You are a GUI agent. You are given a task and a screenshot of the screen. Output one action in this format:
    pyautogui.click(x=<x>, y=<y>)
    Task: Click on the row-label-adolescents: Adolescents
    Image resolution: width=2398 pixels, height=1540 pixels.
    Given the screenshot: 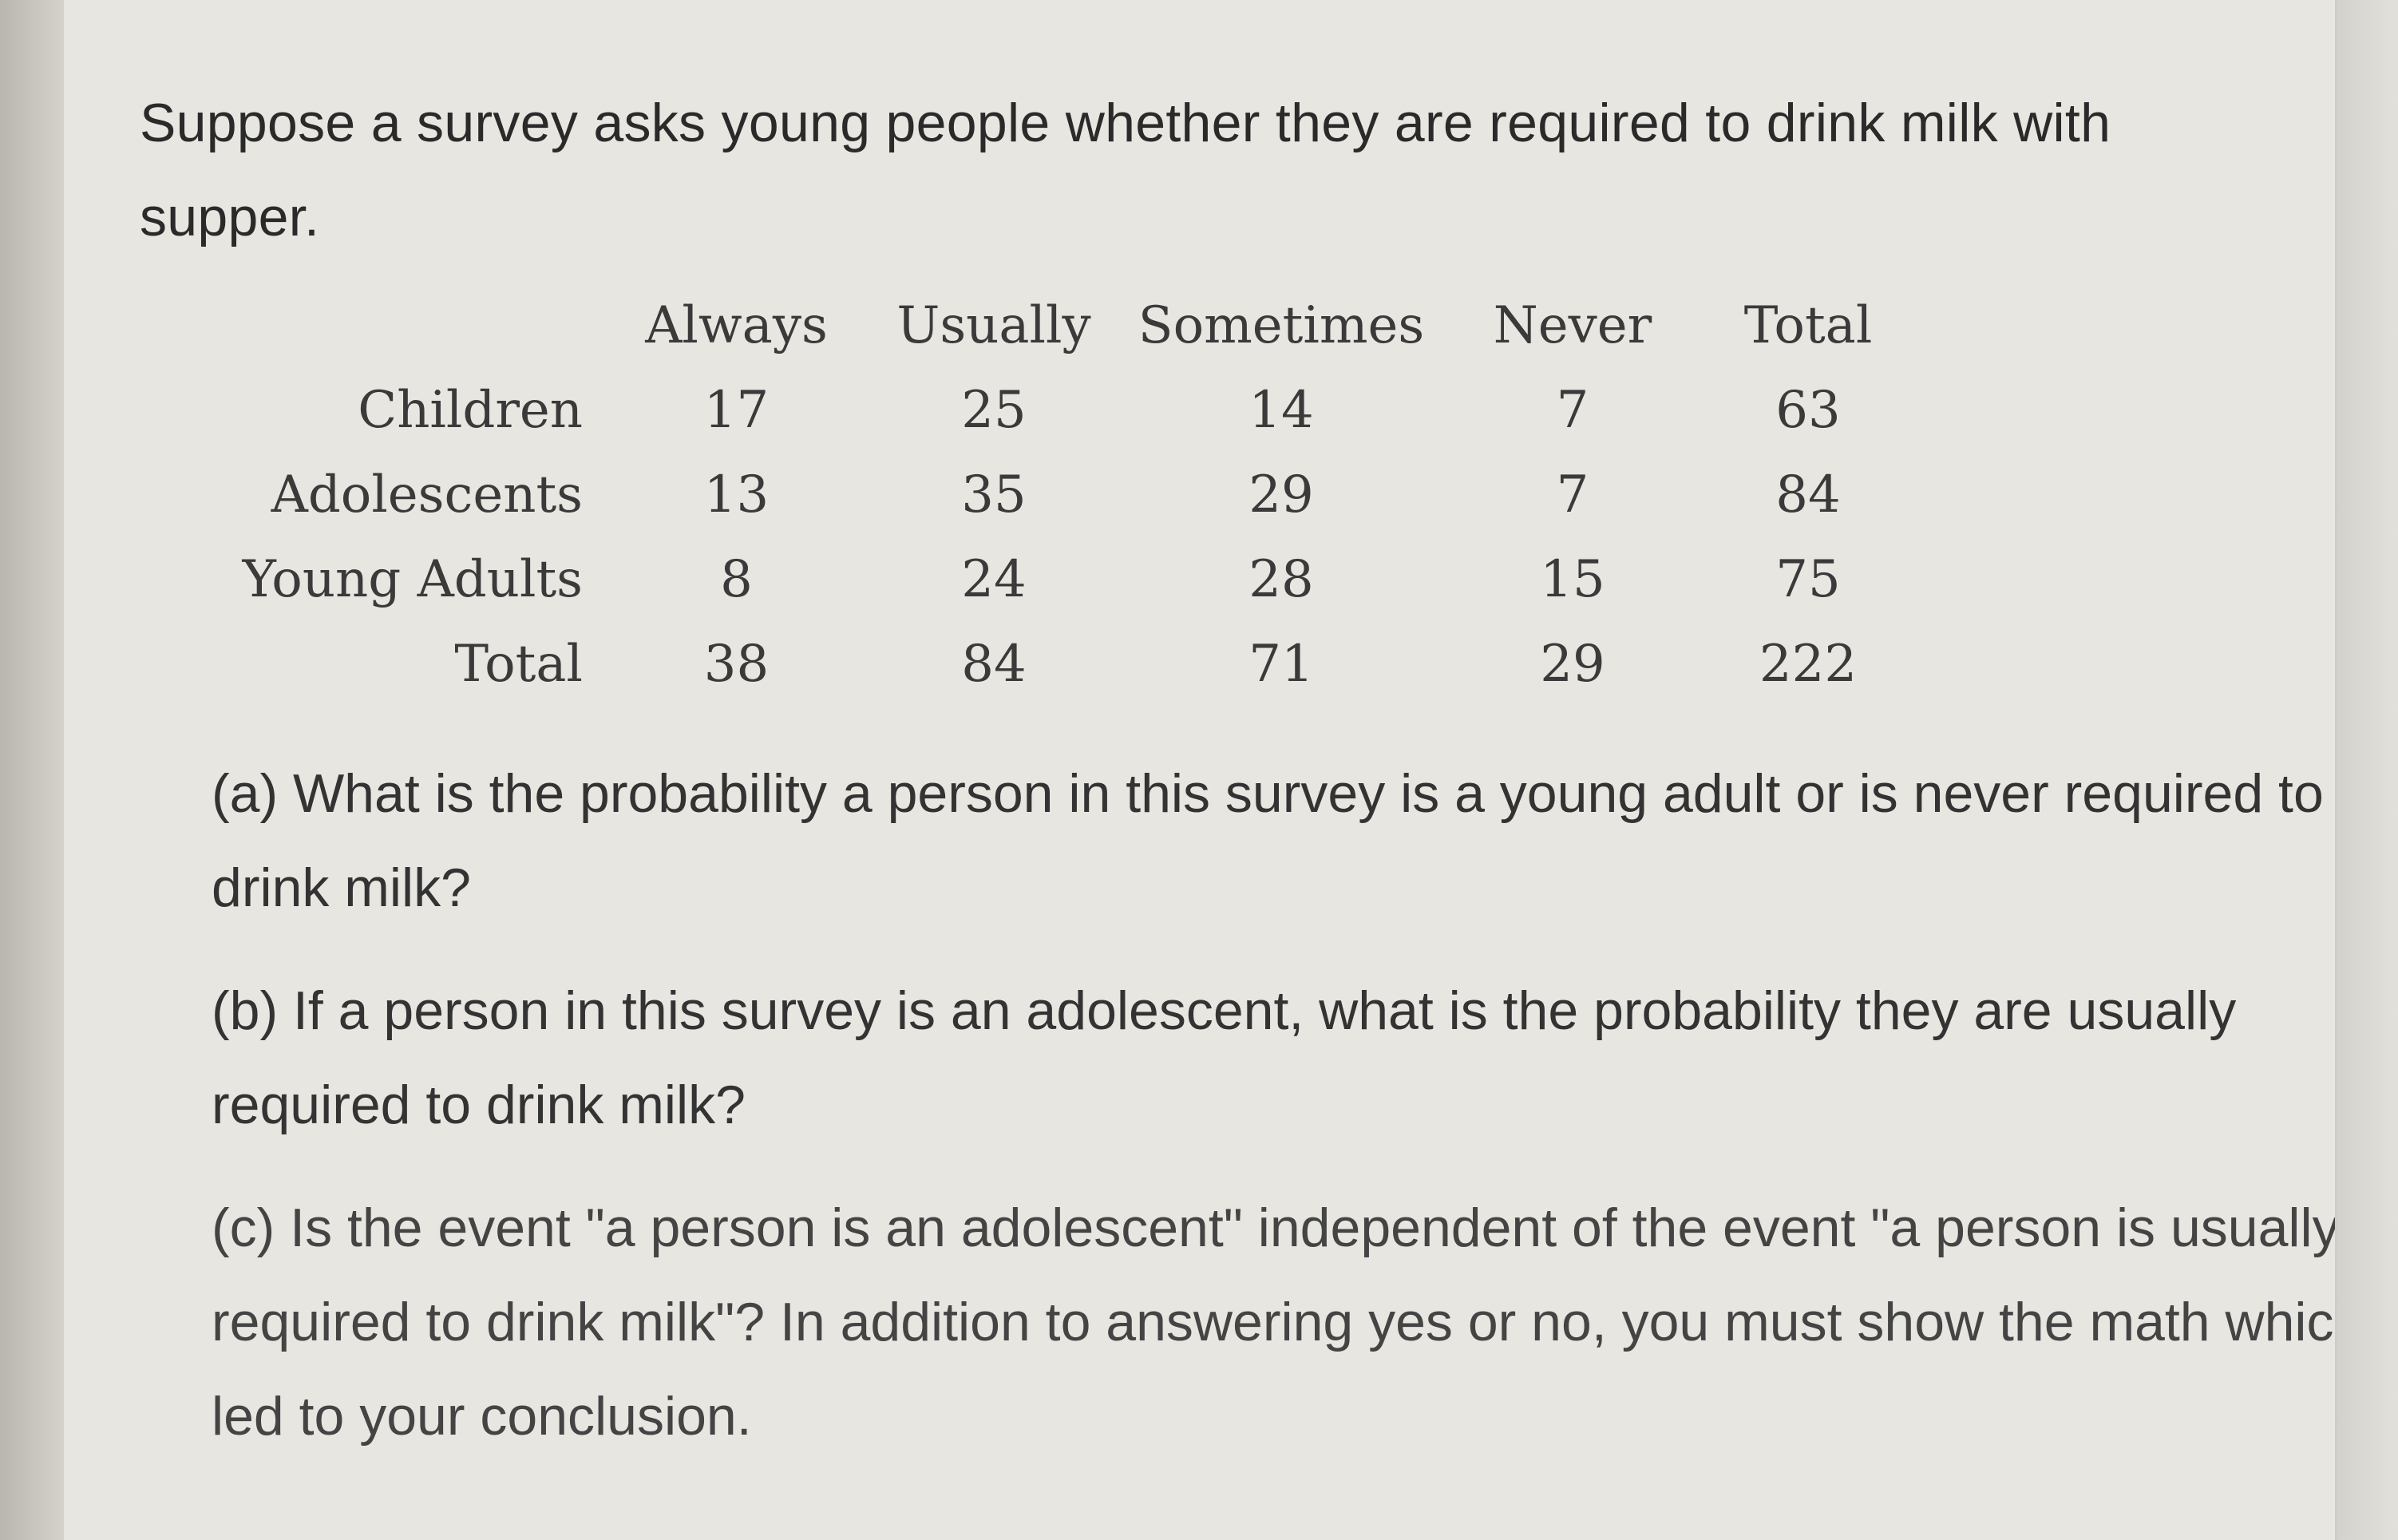 What is the action you would take?
    pyautogui.click(x=427, y=495)
    